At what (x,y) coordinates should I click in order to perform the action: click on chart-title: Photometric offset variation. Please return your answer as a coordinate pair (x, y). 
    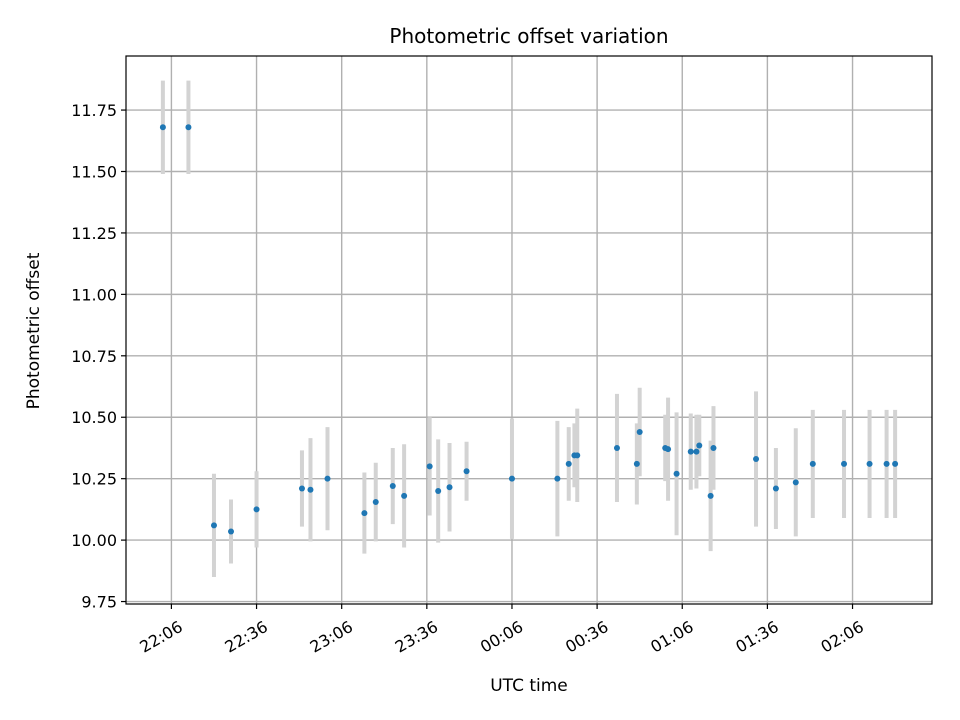
    Looking at the image, I should click on (528, 36).